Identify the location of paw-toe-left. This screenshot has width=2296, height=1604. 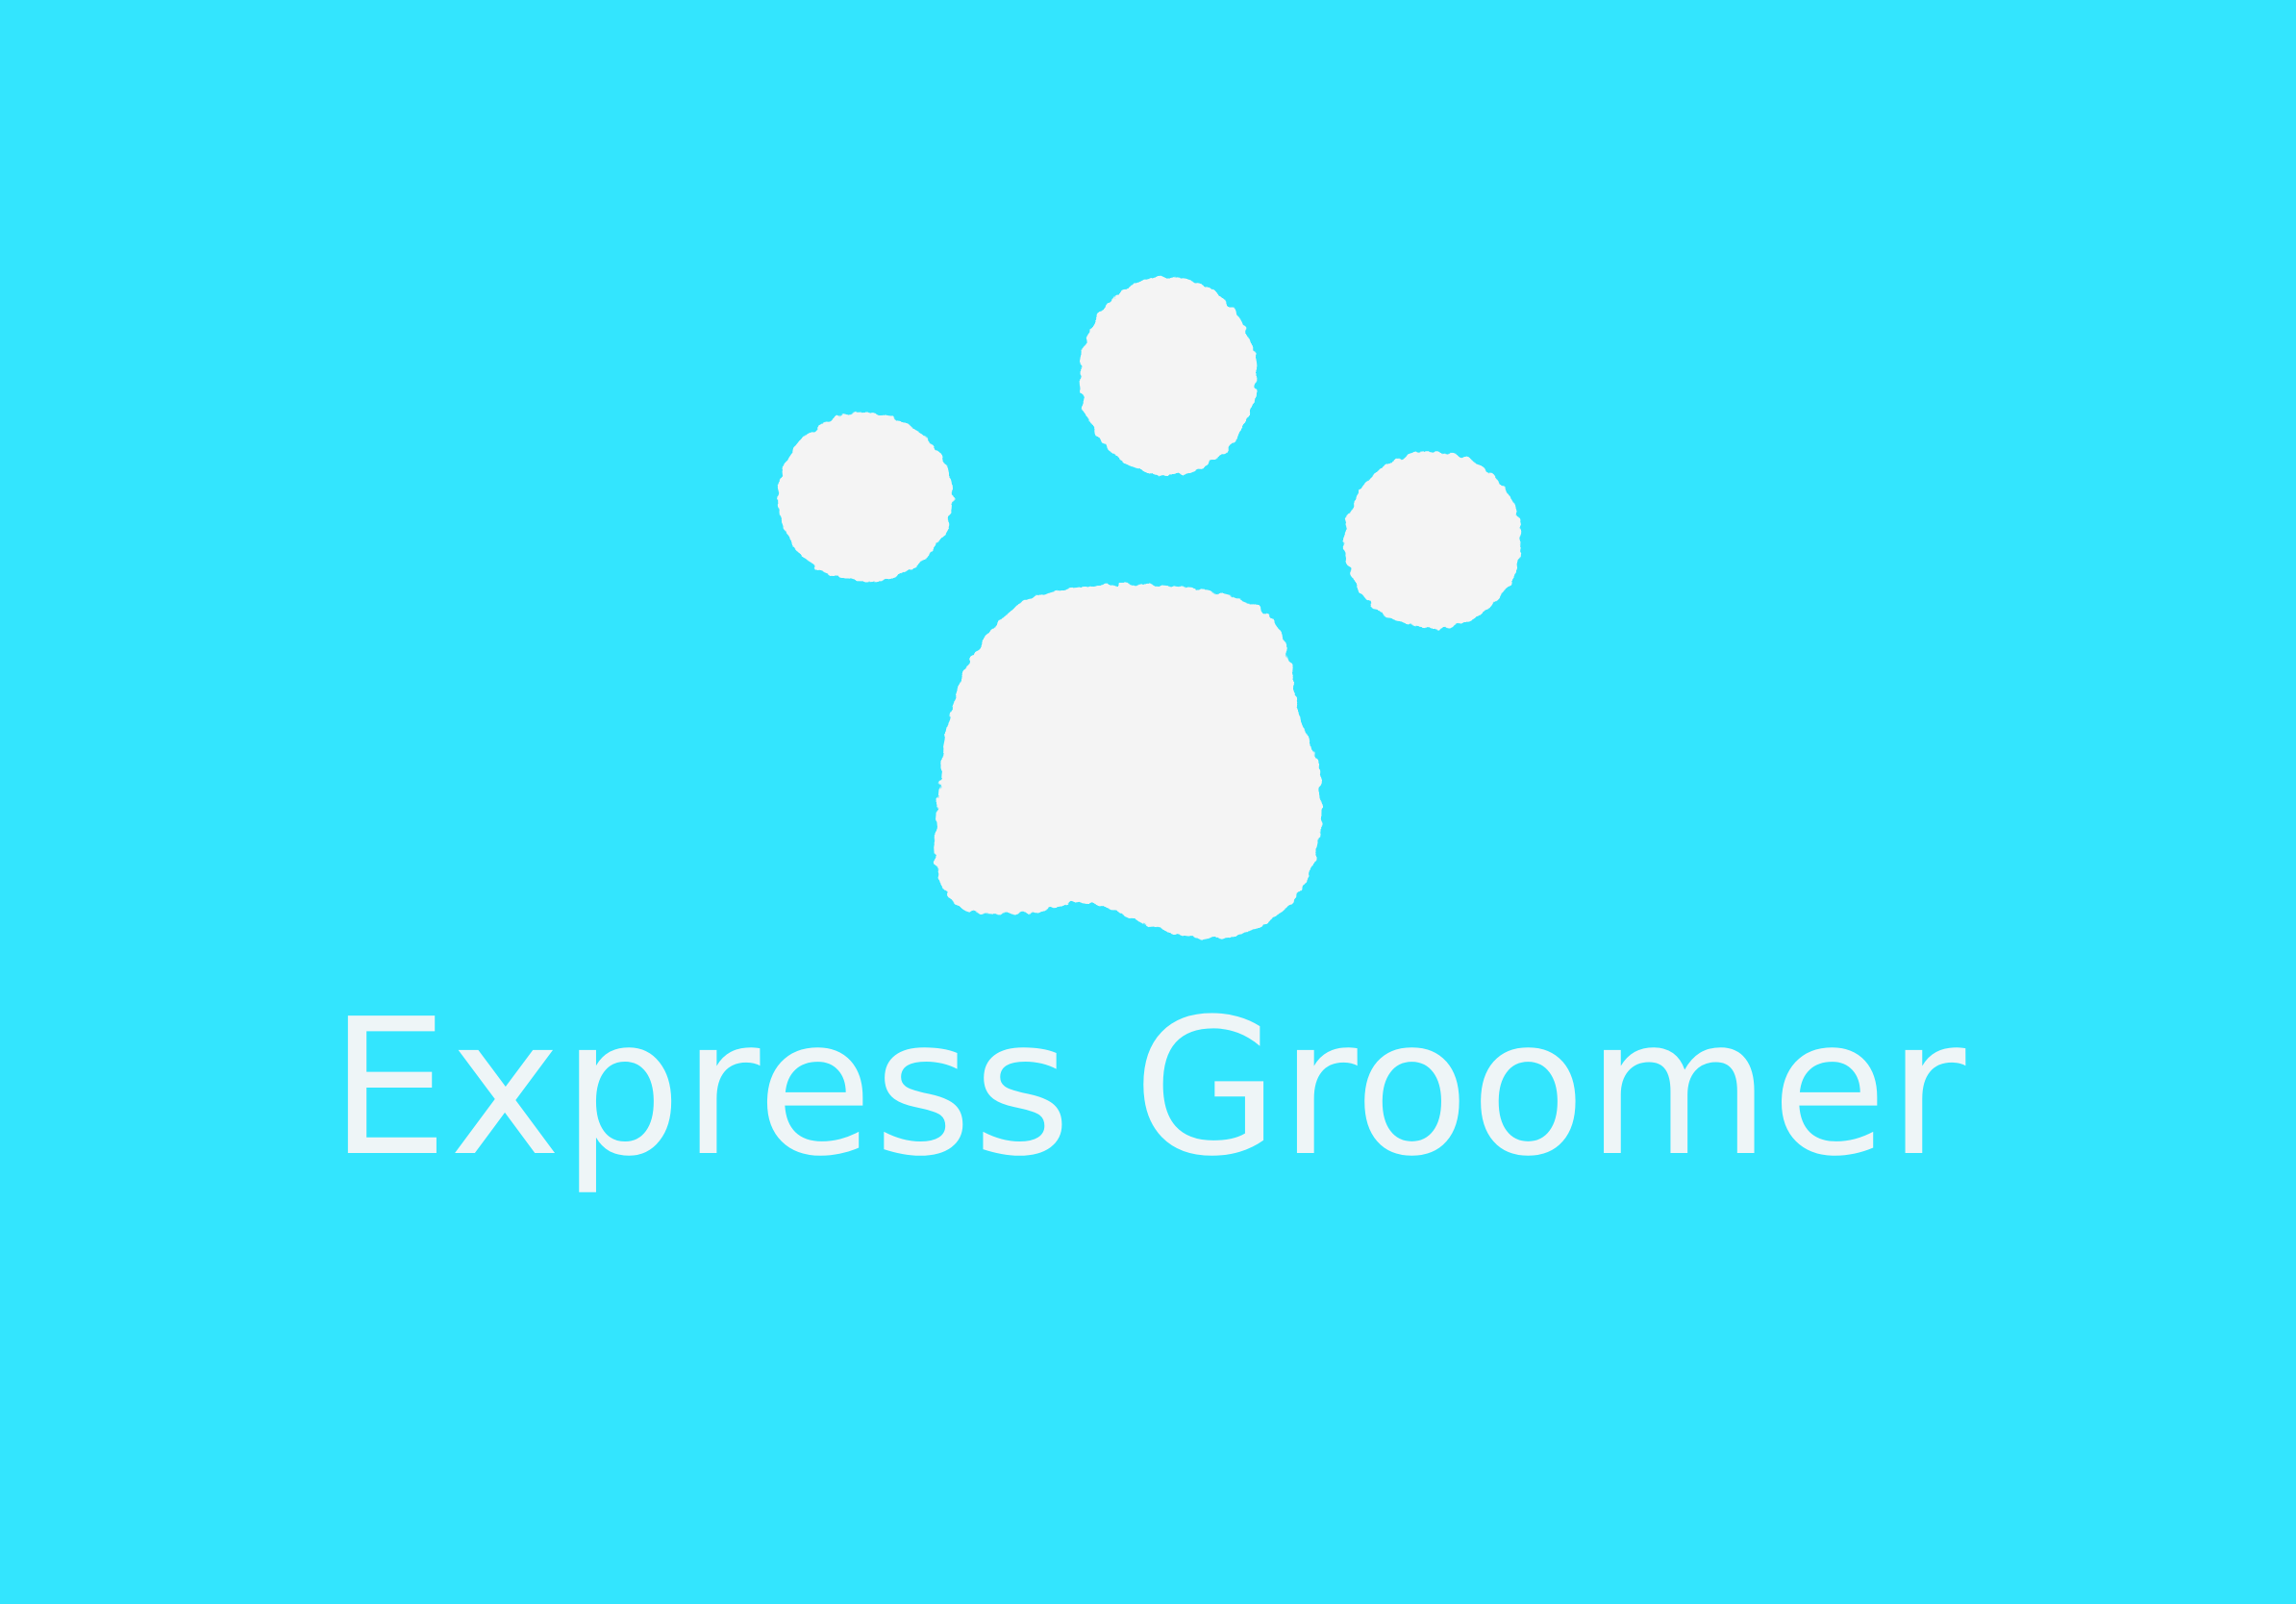
(865, 497).